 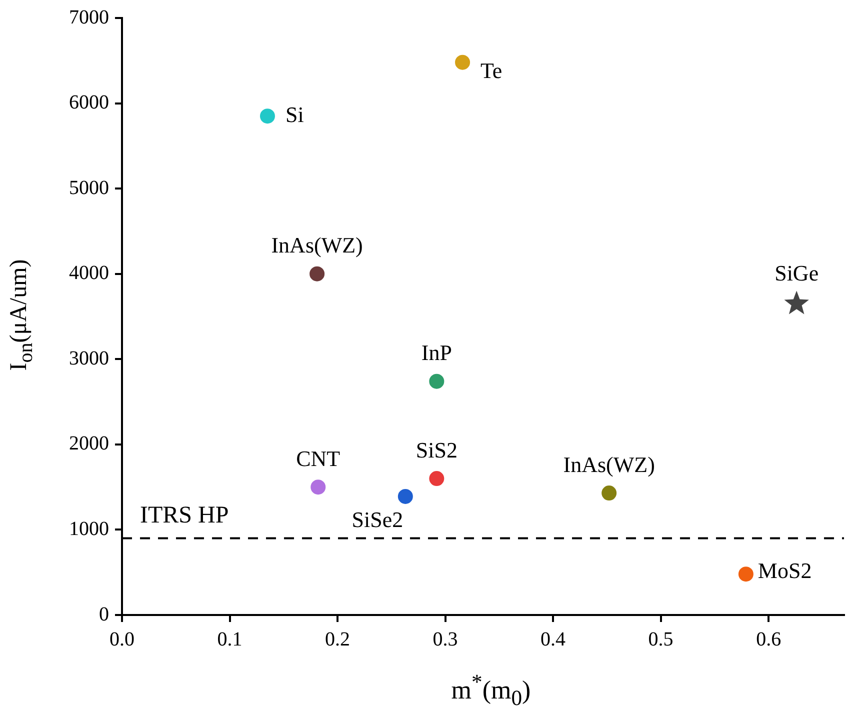 I want to click on x-axis-title: m$^{*}$(m$_{0}$), so click(x=491, y=690).